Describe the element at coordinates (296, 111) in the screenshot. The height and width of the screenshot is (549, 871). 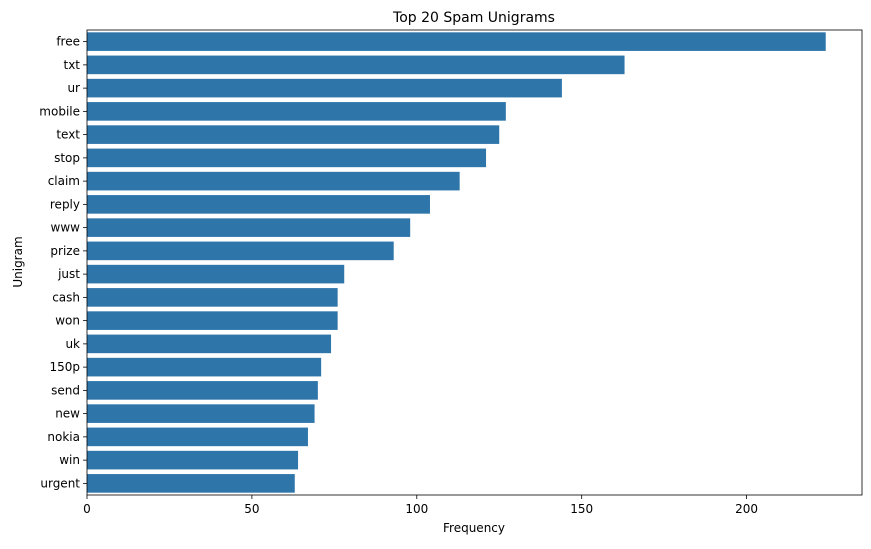
I see `bar-mobile` at that location.